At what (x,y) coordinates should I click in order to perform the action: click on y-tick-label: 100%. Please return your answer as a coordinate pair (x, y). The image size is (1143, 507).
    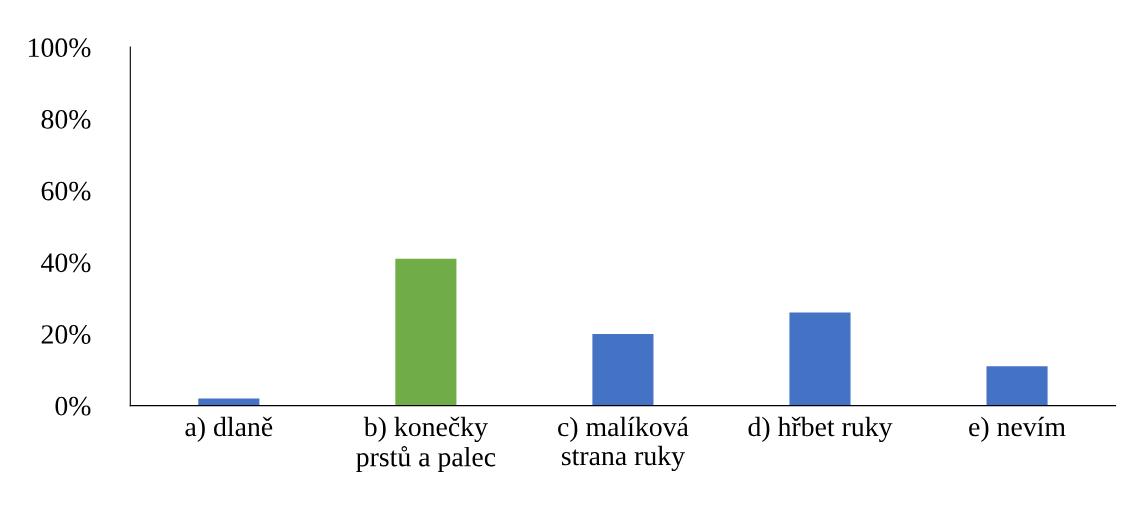
    Looking at the image, I should click on (60, 48).